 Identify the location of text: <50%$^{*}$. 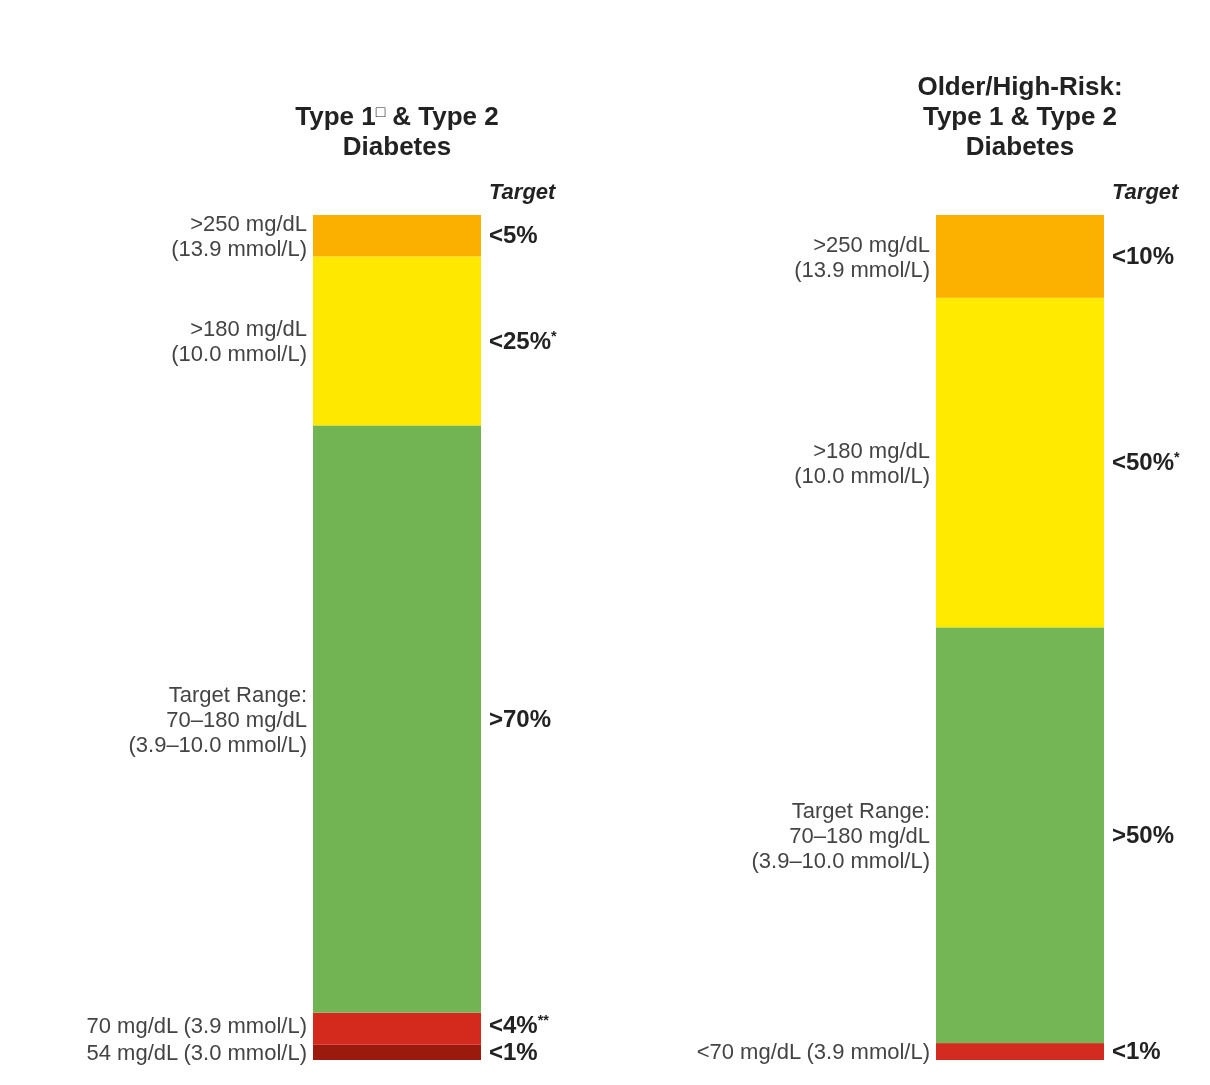
(1146, 462).